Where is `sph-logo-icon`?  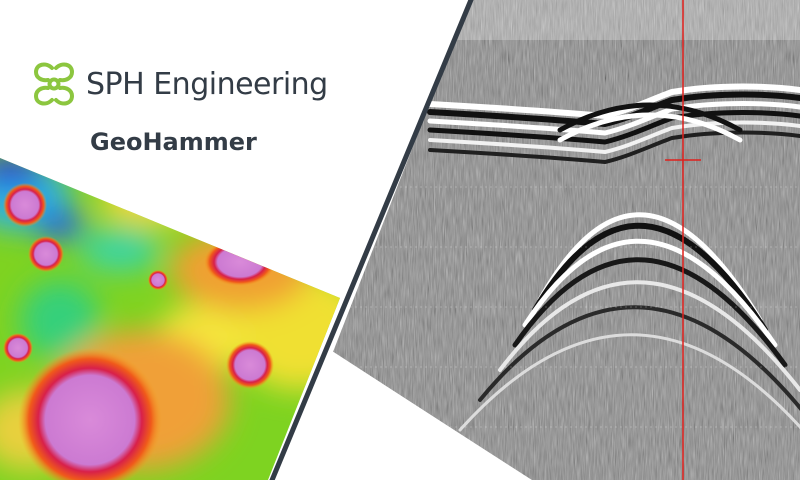
sph-logo-icon is located at coordinates (54, 84).